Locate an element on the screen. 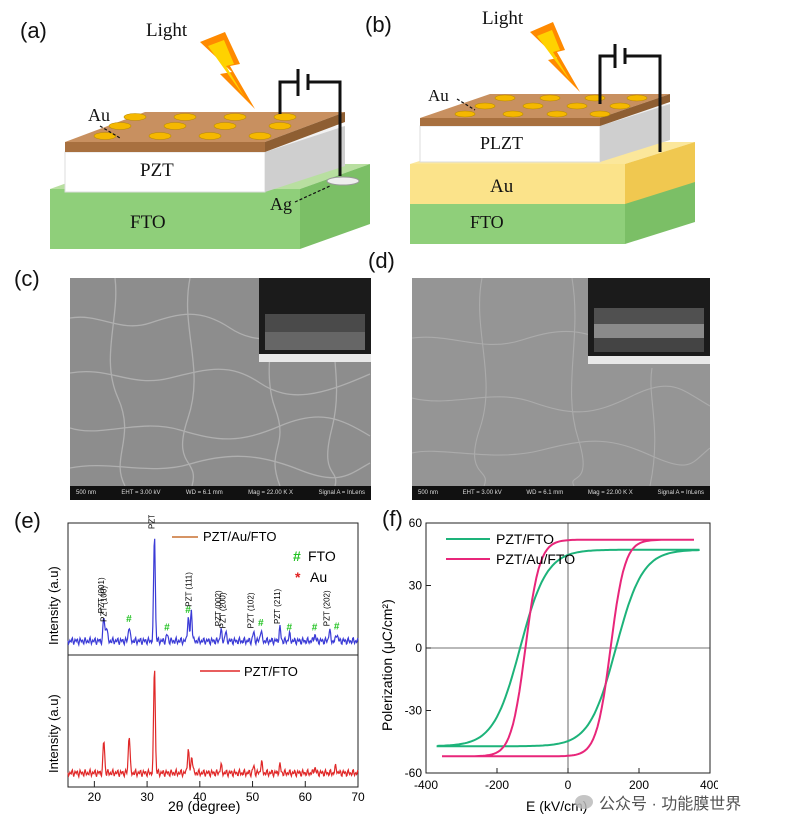 This screenshot has width=811, height=828. xrd-series-PZT/FTO is located at coordinates (213, 725).